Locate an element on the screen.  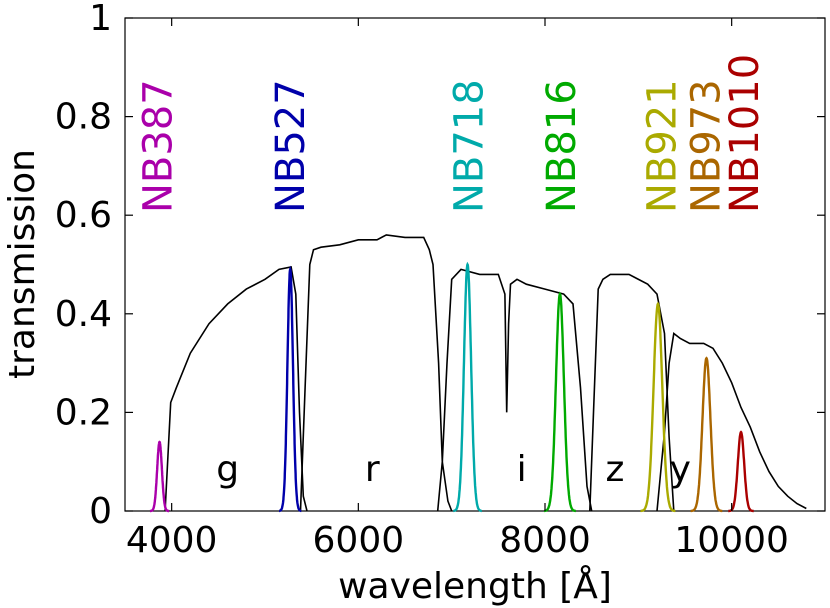
y-tick-label: 0.2 is located at coordinates (83, 412).